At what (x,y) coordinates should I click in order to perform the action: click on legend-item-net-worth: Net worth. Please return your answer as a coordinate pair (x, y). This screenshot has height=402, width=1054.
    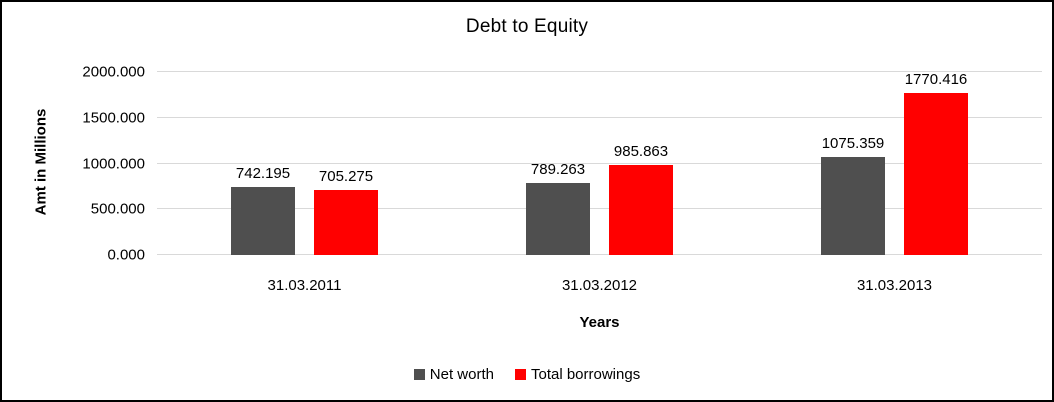
    Looking at the image, I should click on (453, 374).